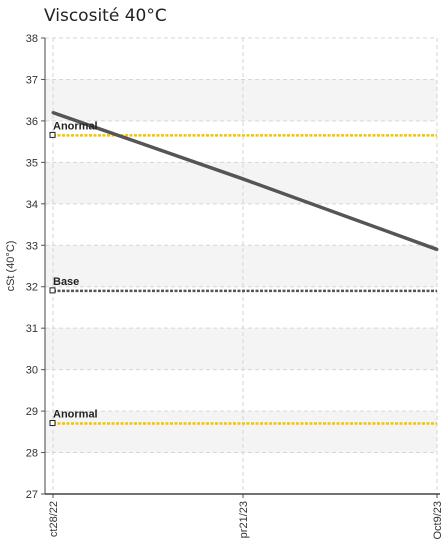 This screenshot has width=441, height=545. I want to click on y-tick-label: 33, so click(32, 246).